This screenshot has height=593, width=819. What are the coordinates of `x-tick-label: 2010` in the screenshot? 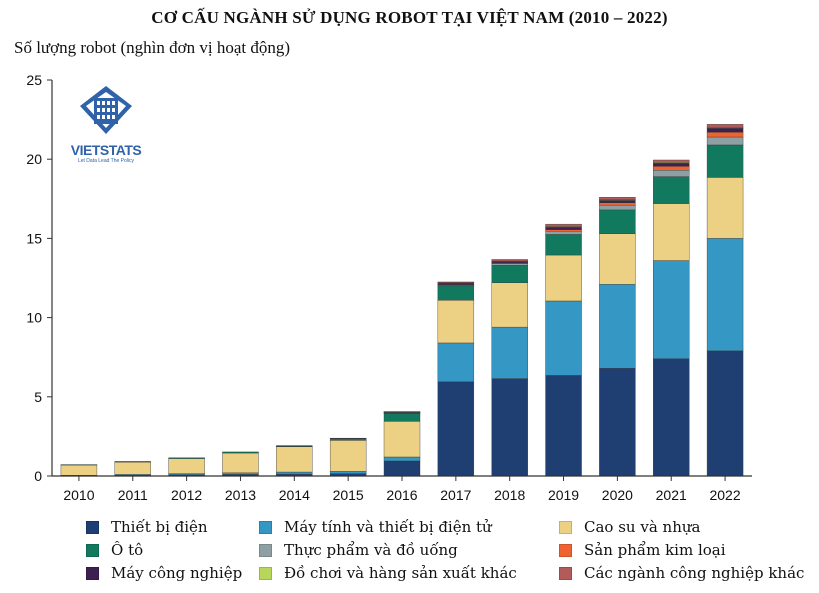 It's located at (78, 495).